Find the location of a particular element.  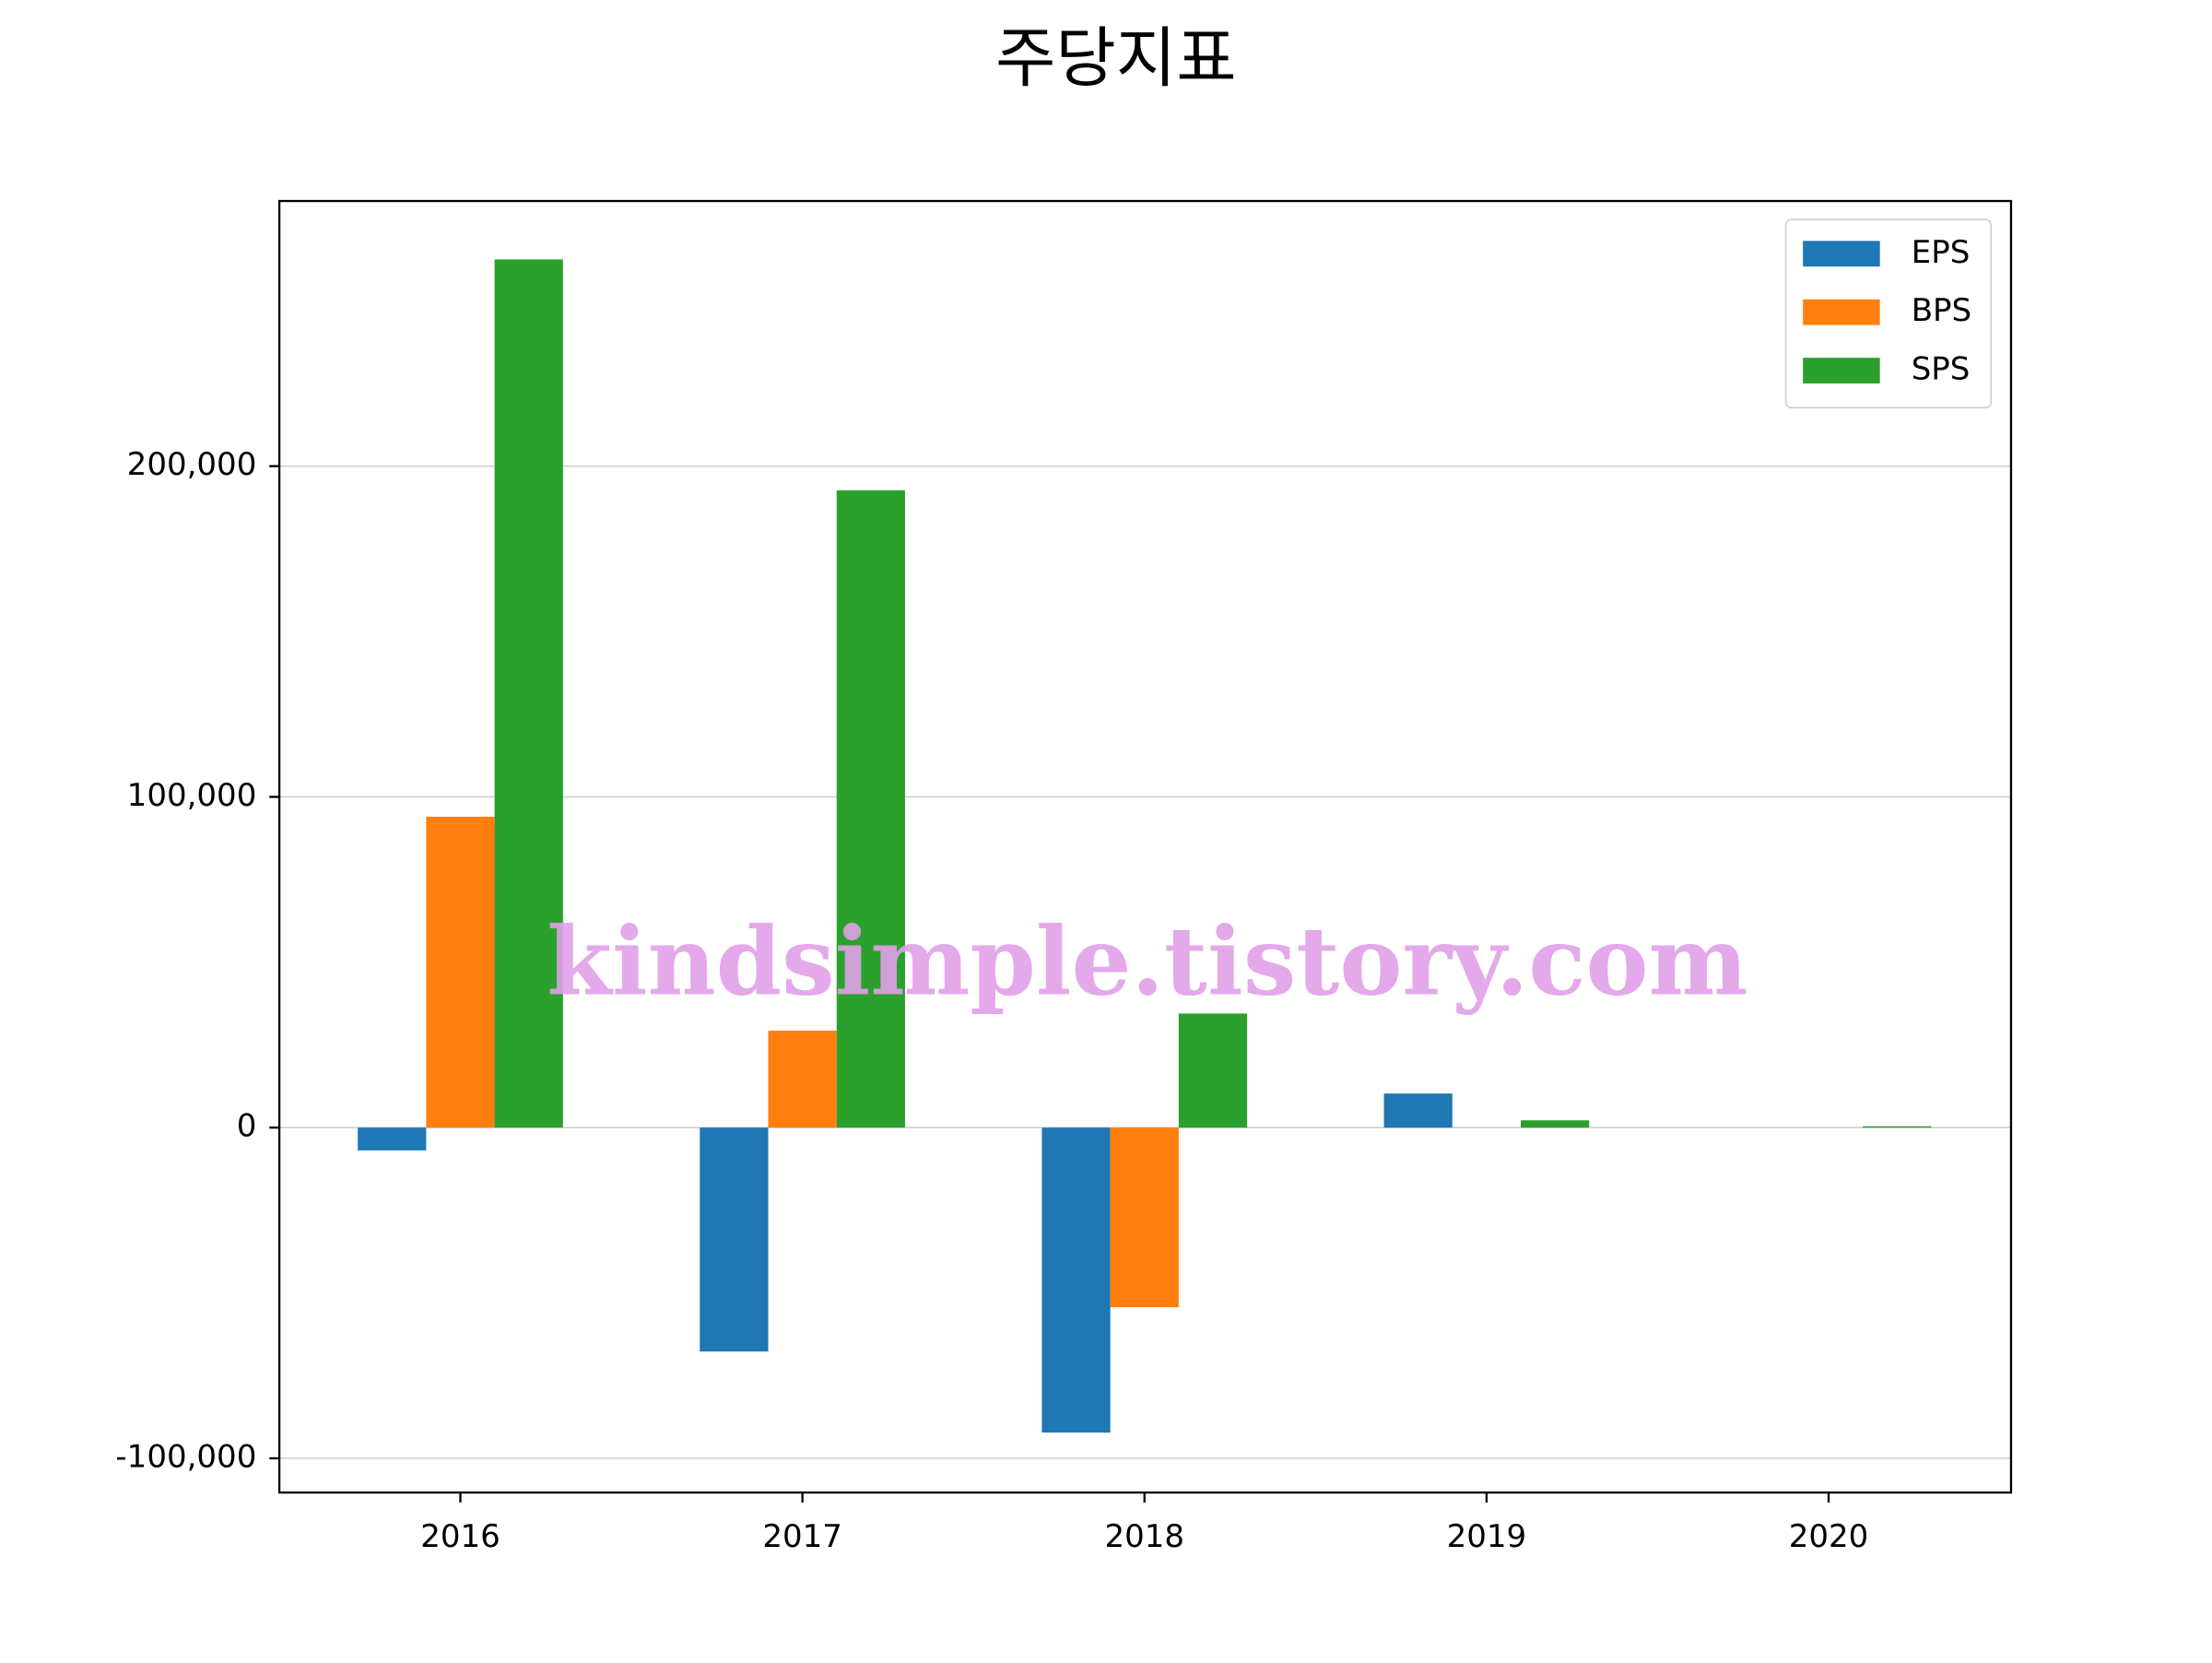

x-tick-label: 2016 is located at coordinates (460, 1536).